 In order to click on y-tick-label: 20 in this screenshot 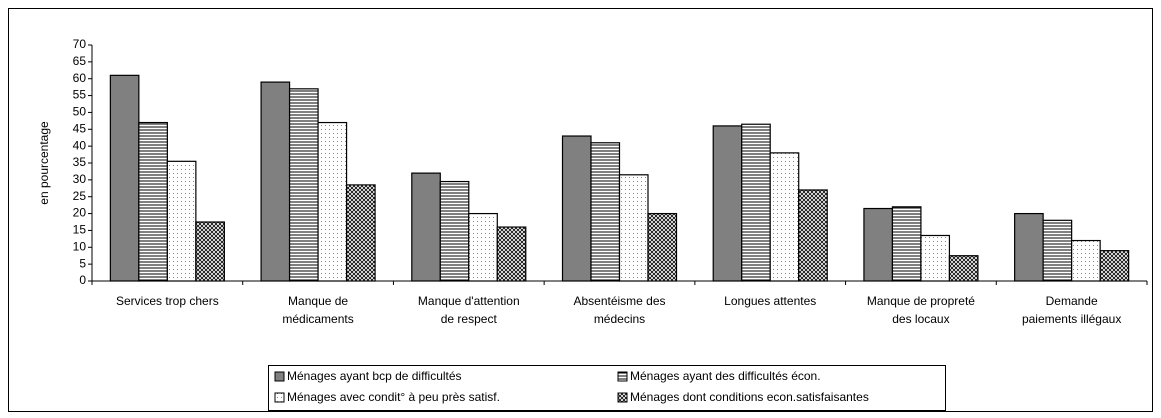, I will do `click(80, 213)`.